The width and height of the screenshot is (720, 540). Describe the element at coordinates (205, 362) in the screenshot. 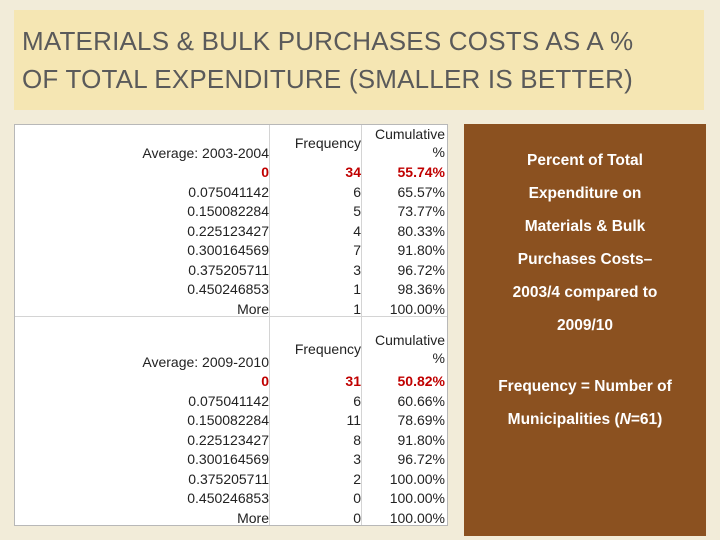

I see `period-label: Average: 2009-2010` at that location.